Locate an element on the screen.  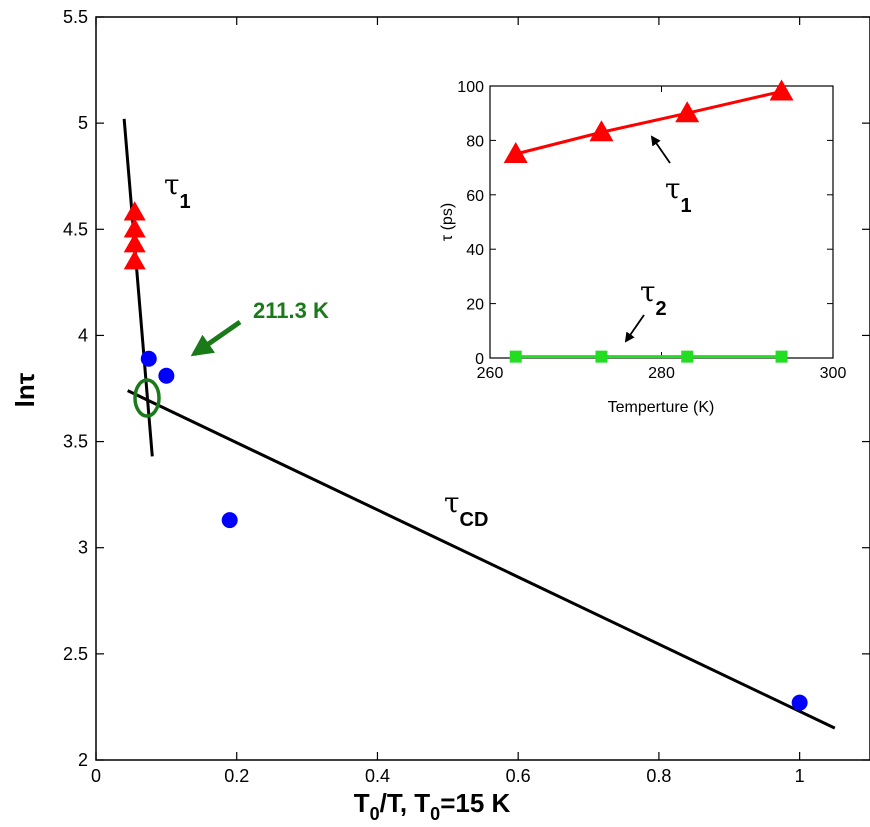
inset-tau1-label: τ1 is located at coordinates (678, 194).